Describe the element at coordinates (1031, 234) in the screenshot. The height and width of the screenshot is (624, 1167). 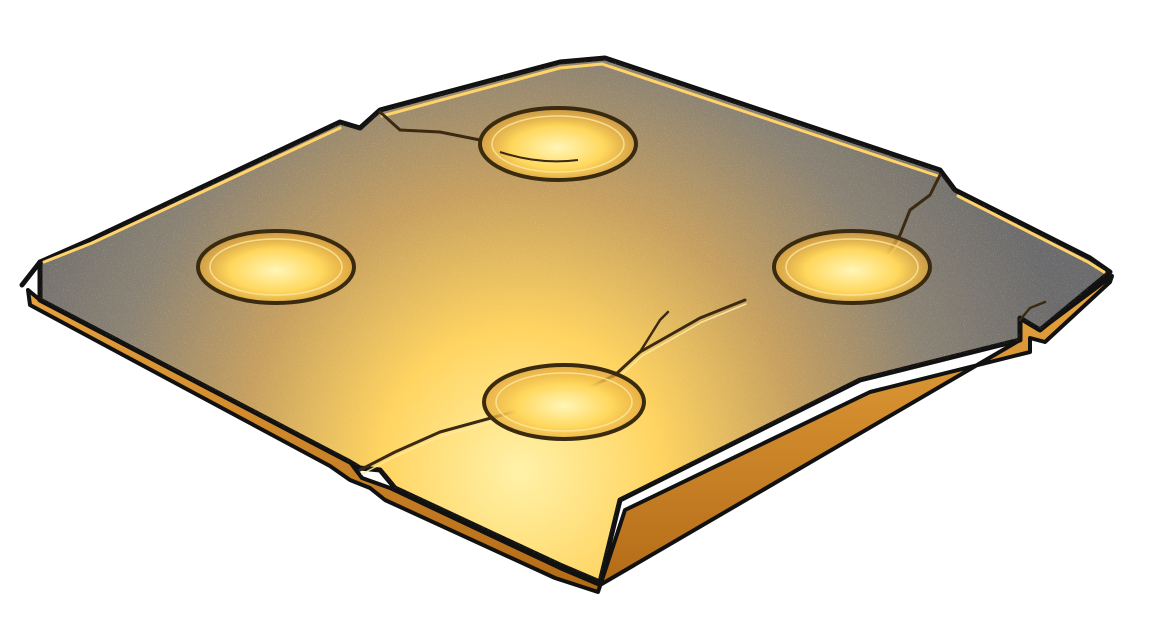
I see `rim-light-right` at that location.